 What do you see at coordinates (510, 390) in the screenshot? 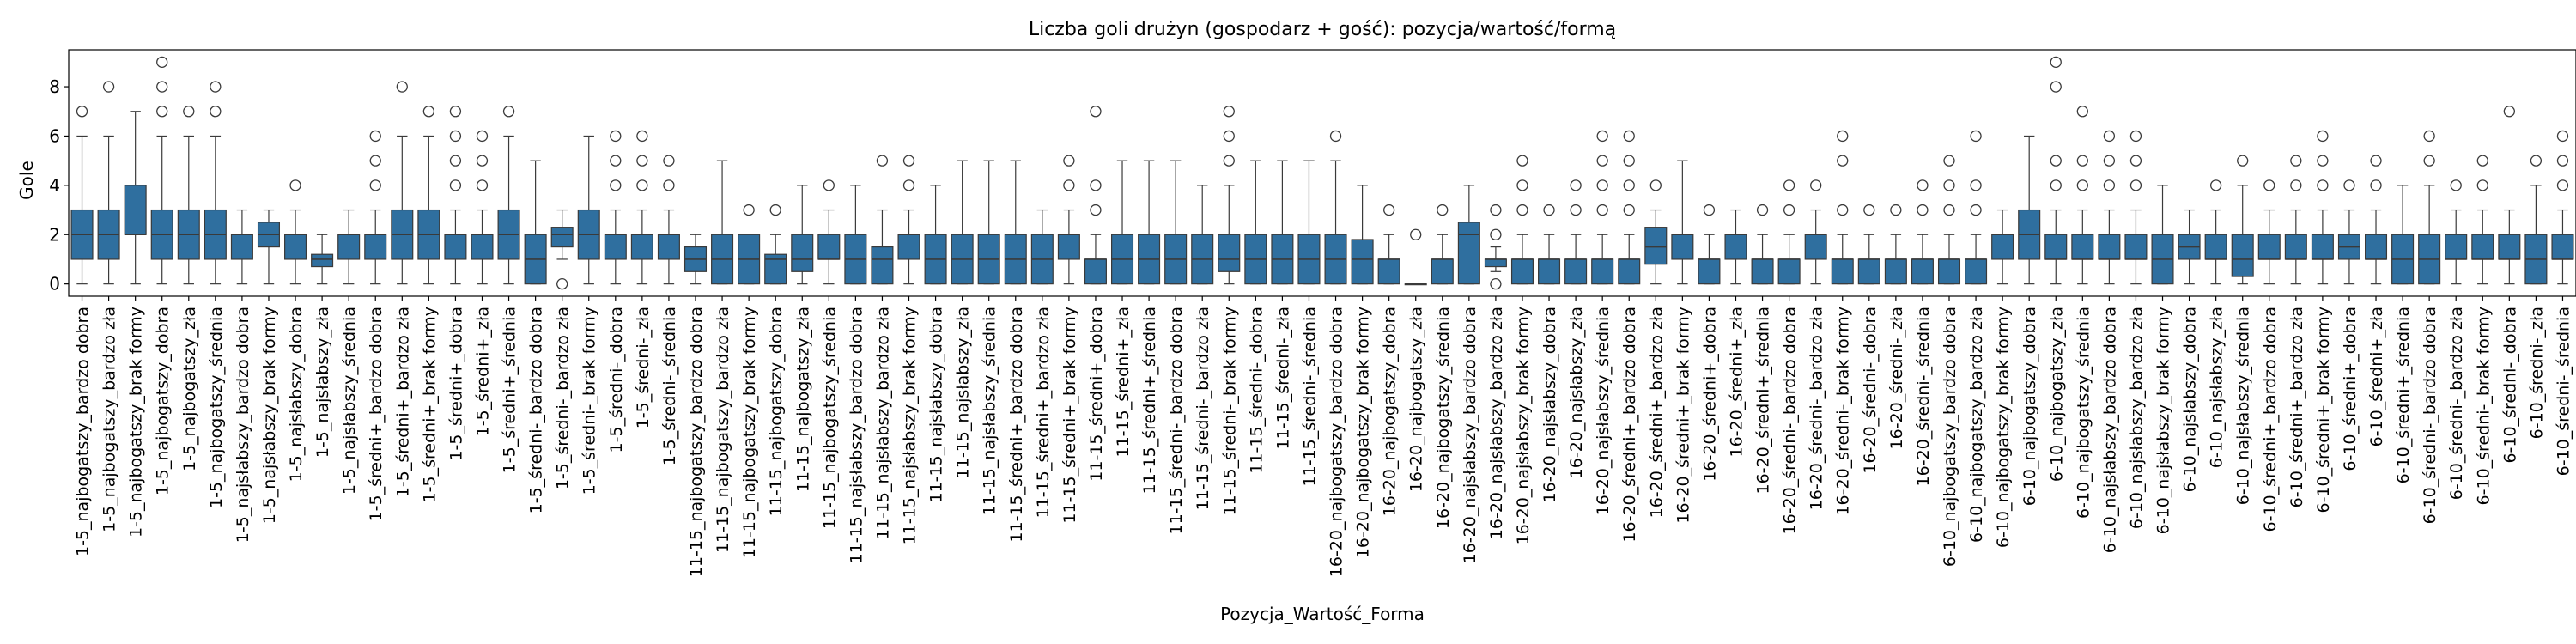
I see `x-tick-label: 1-5_średni+_średnia` at bounding box center [510, 390].